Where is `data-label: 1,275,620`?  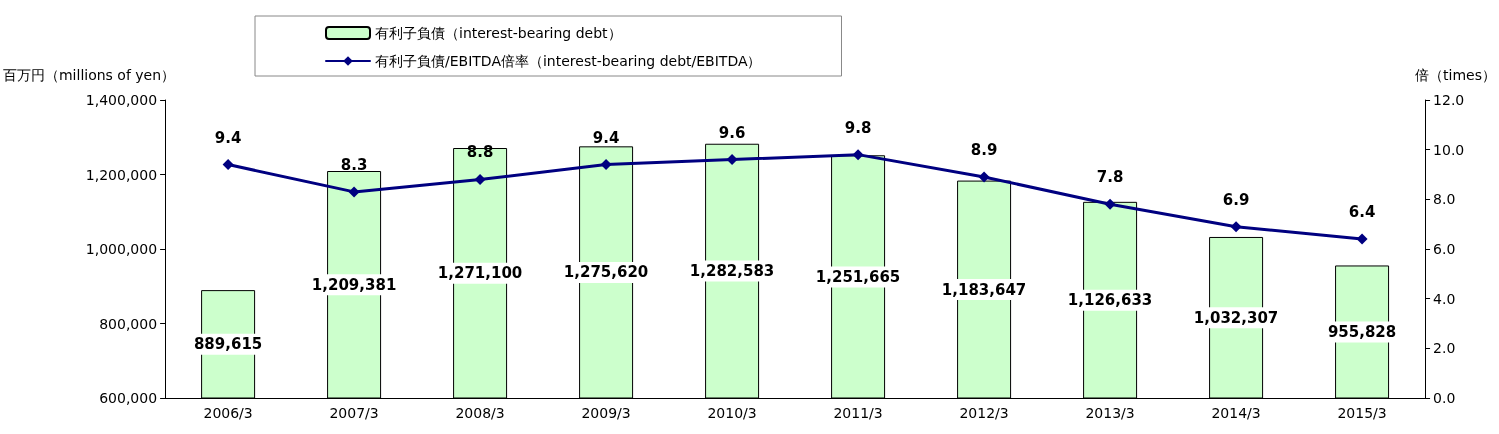 data-label: 1,275,620 is located at coordinates (606, 272).